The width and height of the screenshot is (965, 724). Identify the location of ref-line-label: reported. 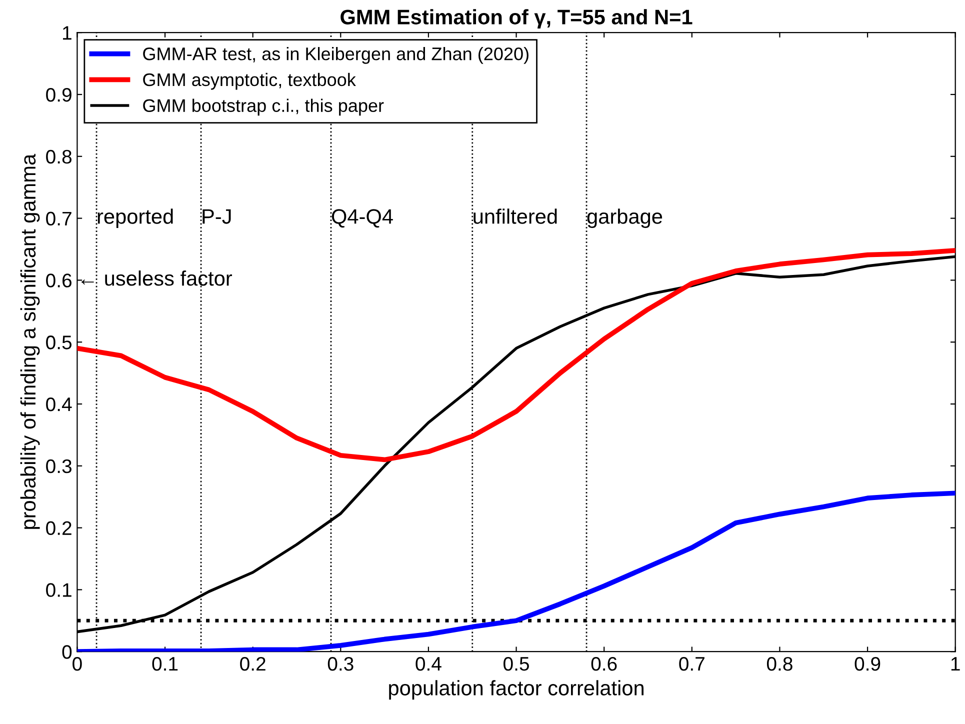
(135, 218).